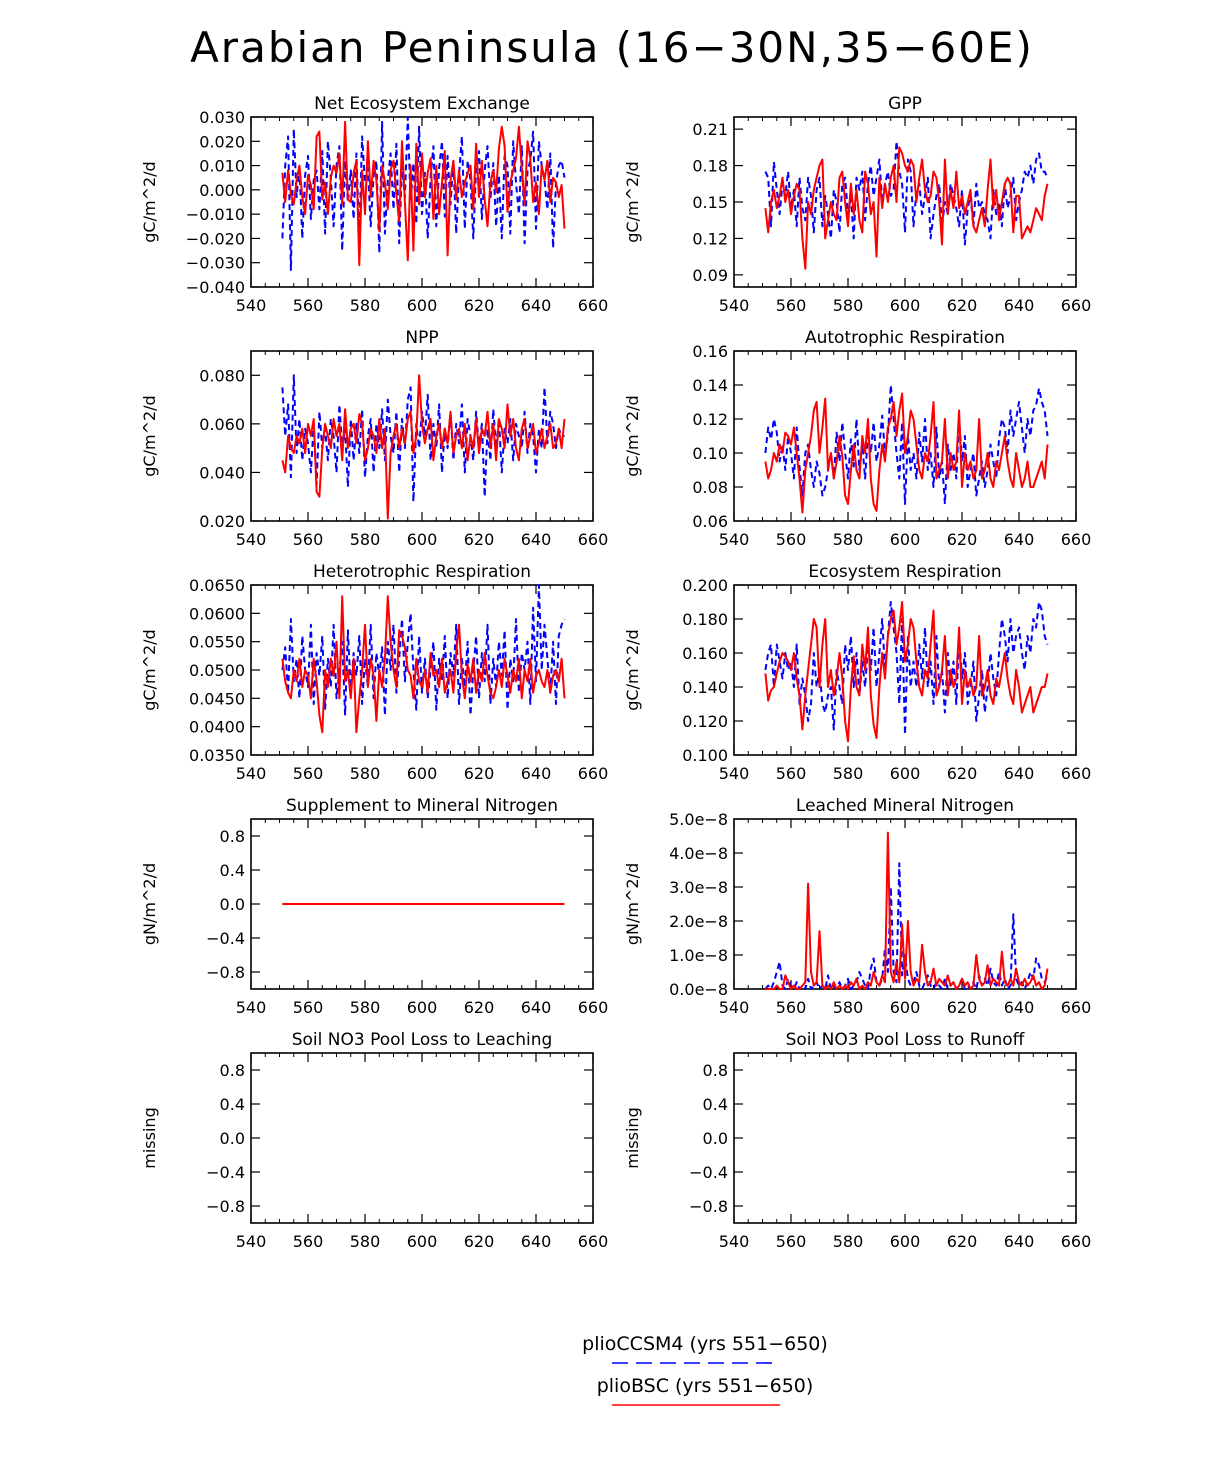 Image resolution: width=1224 pixels, height=1462 pixels. Describe the element at coordinates (962, 773) in the screenshot. I see `x-tick-label-ecosystem-respiration: 620` at that location.